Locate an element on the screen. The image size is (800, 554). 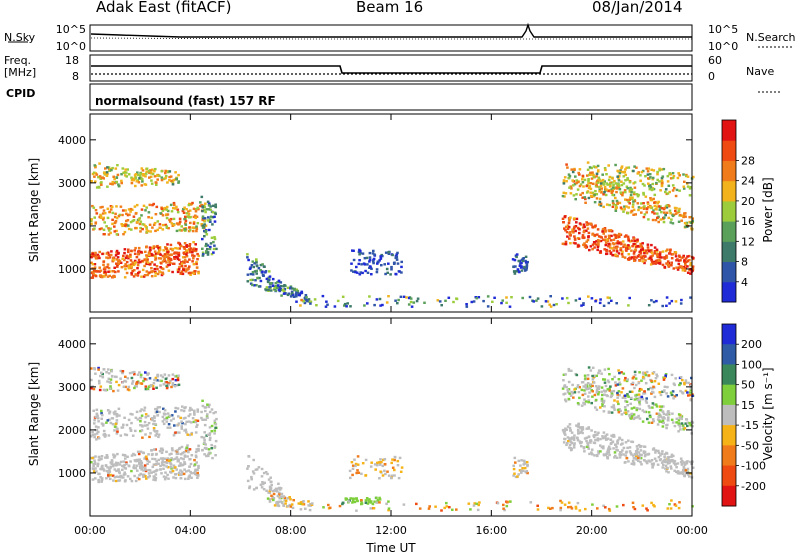
freq-left-tick-top: 18 is located at coordinates (72, 60).